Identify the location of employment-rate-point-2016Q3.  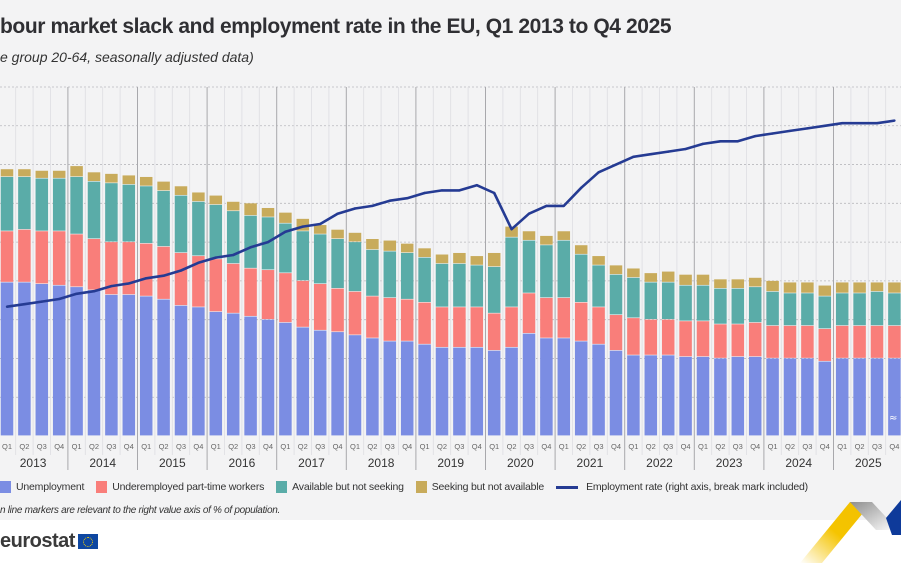
(250, 247).